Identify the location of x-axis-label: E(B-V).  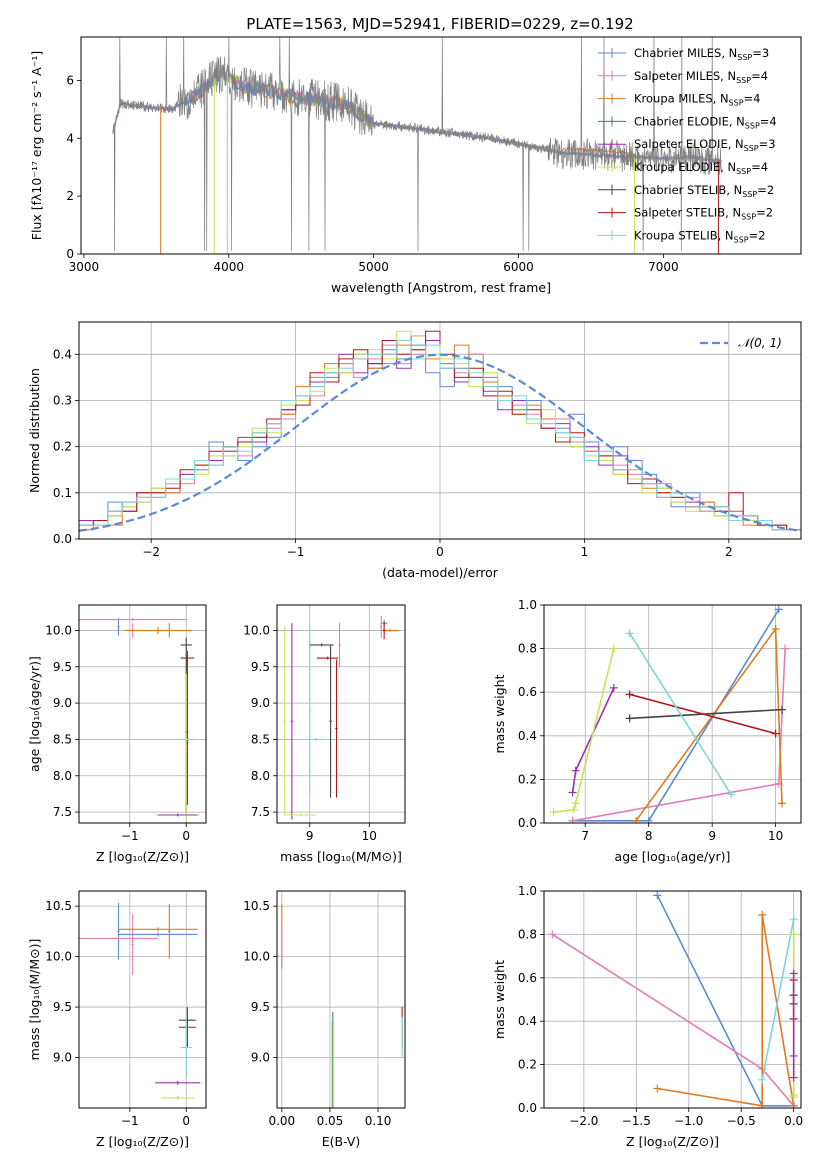
(341, 1141).